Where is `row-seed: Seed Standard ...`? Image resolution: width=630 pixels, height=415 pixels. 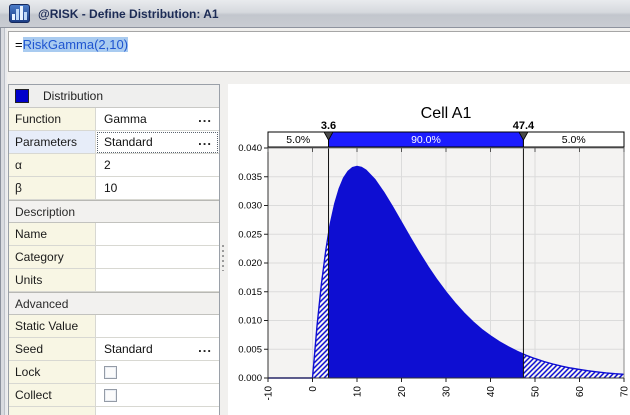
row-seed: Seed Standard ... is located at coordinates (114, 349).